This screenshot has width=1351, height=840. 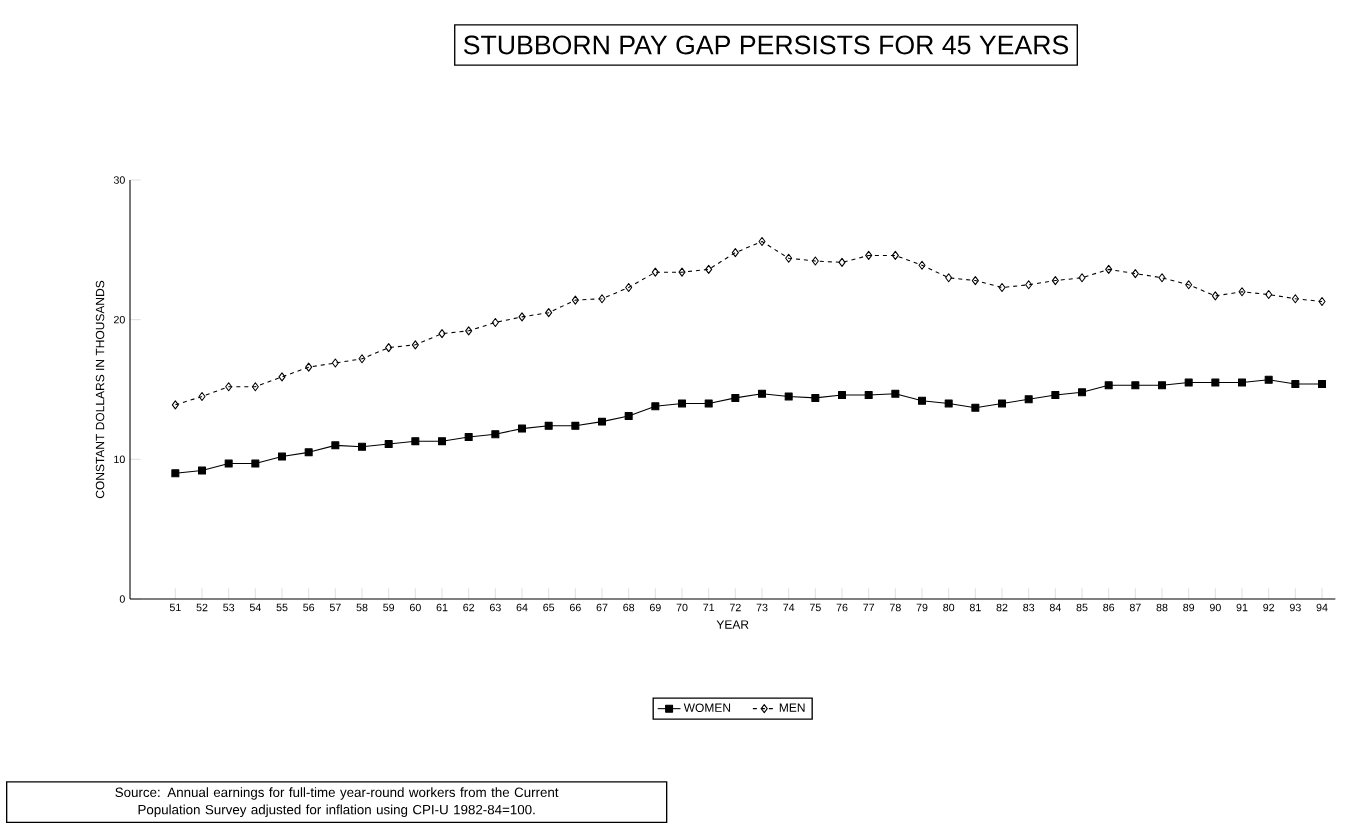 What do you see at coordinates (869, 607) in the screenshot?
I see `x-tick-label: 77` at bounding box center [869, 607].